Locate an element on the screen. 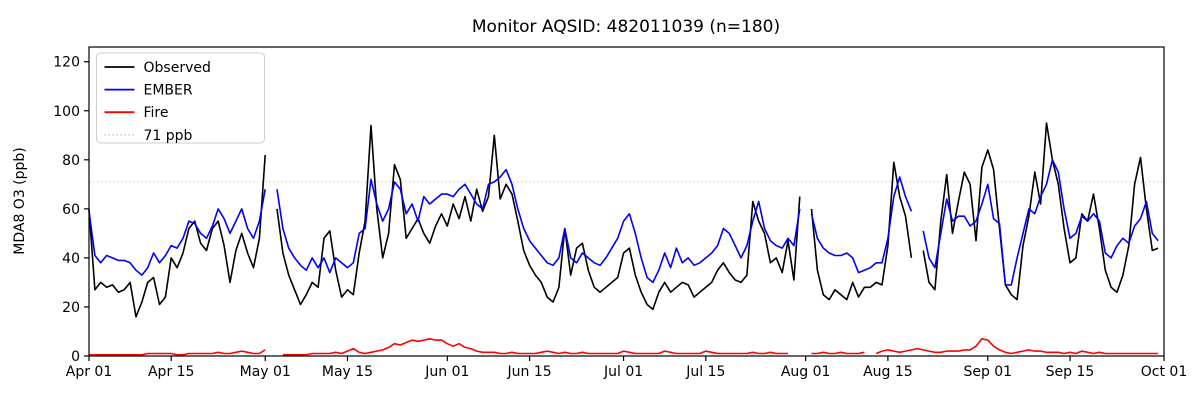  x-tick-label: Jun 01 is located at coordinates (446, 372).